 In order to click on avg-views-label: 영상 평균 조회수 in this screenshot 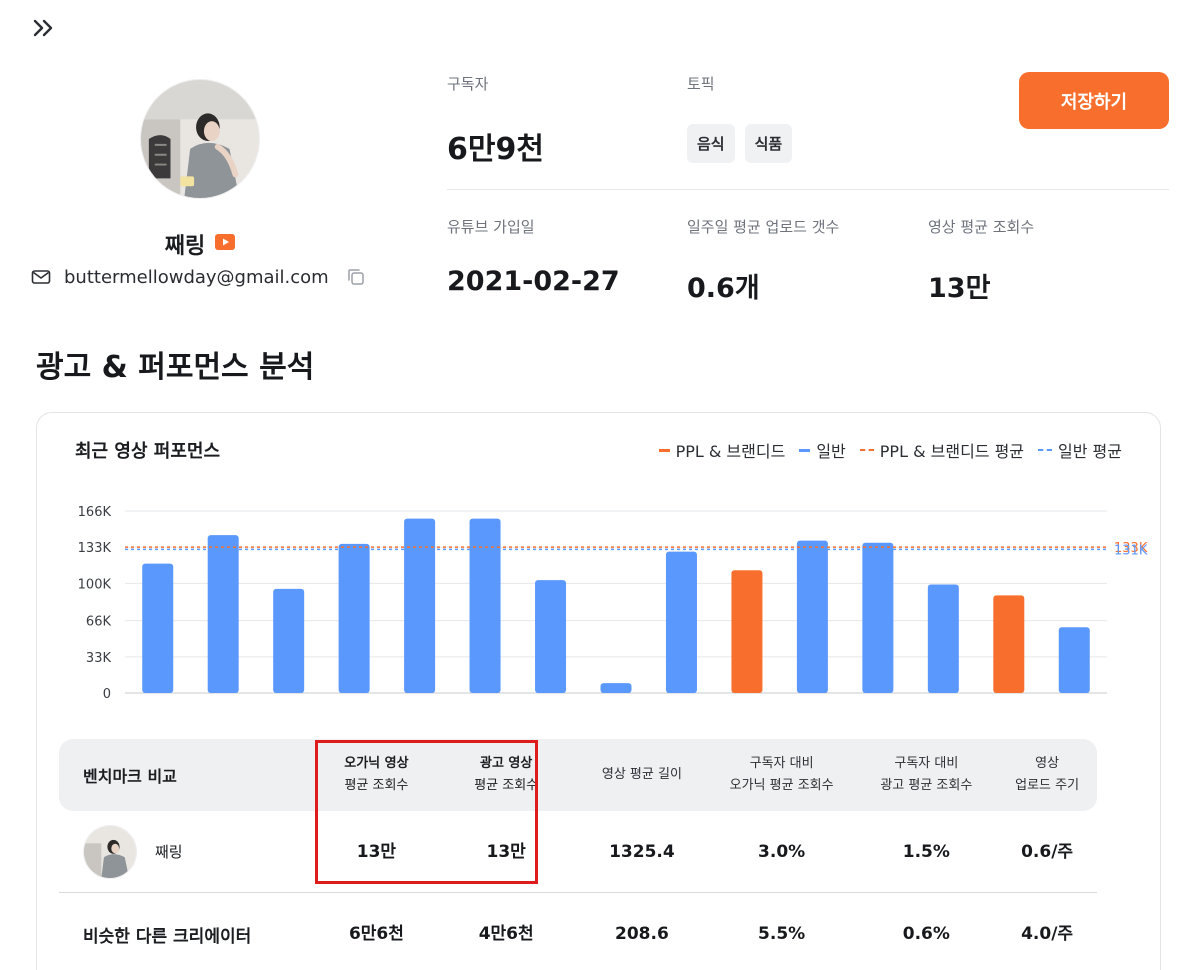, I will do `click(981, 227)`.